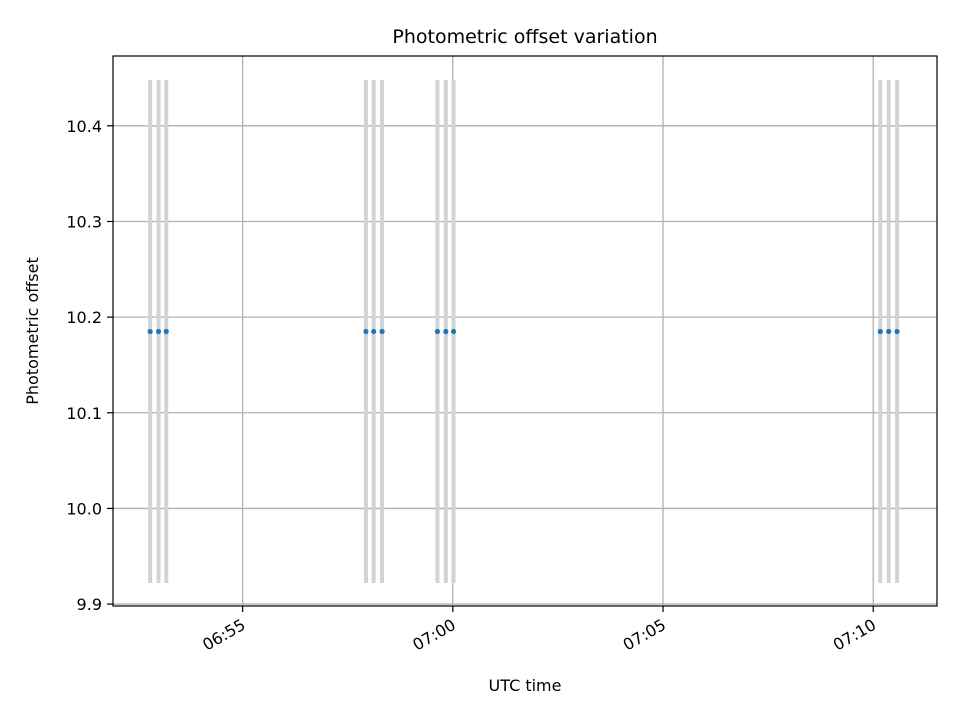  I want to click on y-tick-label: 10.2, so click(84, 317).